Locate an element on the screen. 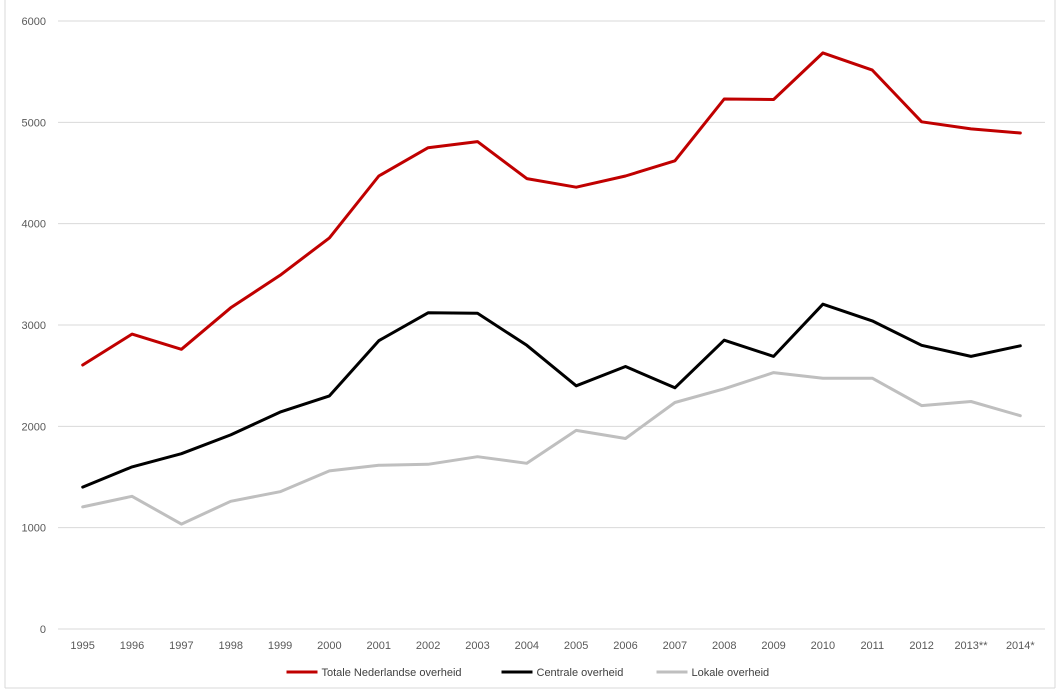 The height and width of the screenshot is (689, 1056). y-tick-label-4000: 4000 is located at coordinates (34, 225).